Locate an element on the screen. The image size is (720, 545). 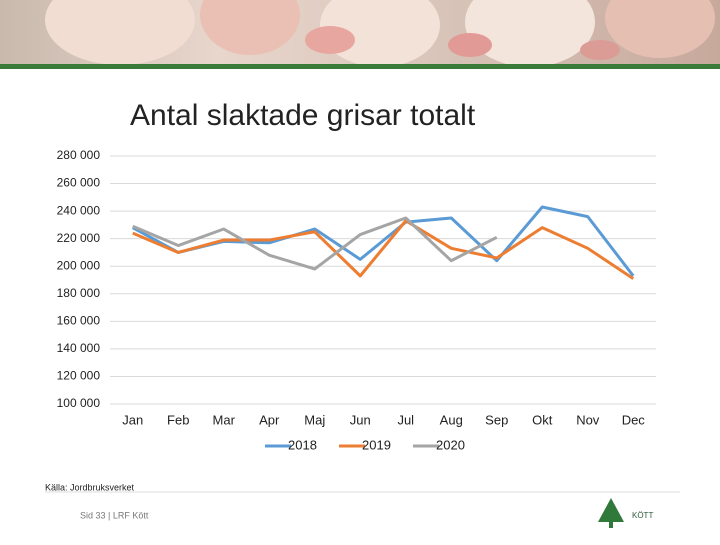
x-tick-label: Feb is located at coordinates (178, 419).